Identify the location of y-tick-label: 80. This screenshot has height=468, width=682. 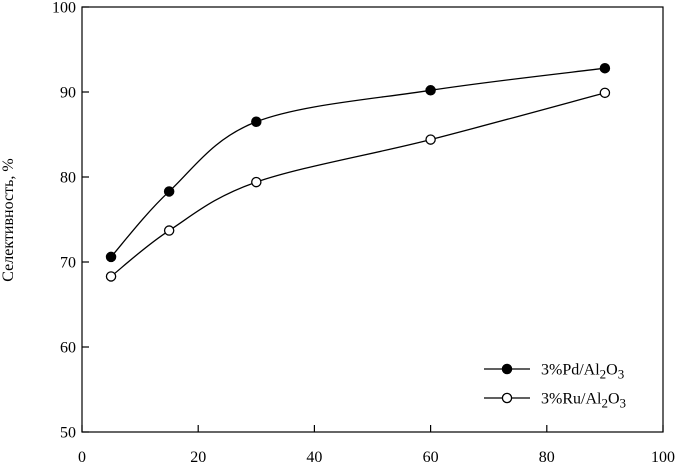
(68, 178).